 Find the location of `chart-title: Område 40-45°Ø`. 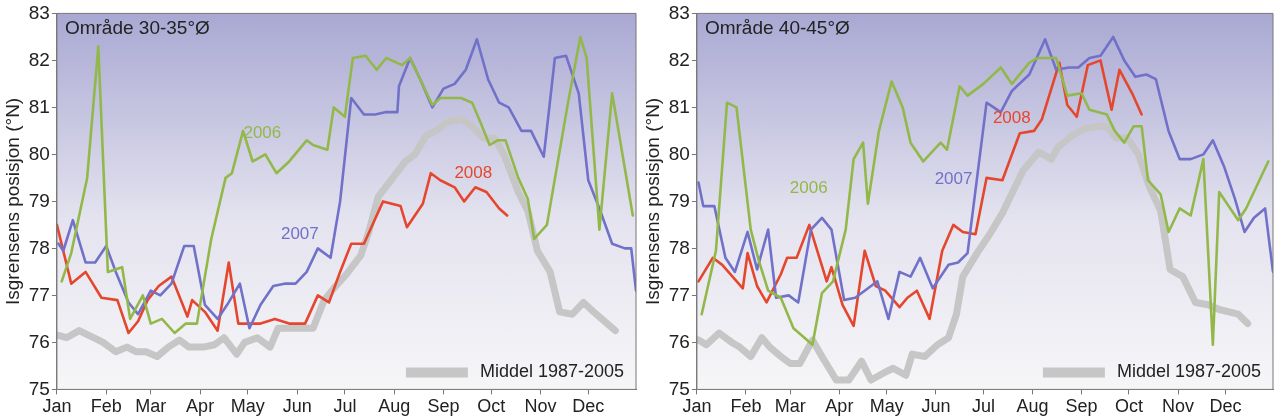

chart-title: Område 40-45°Ø is located at coordinates (777, 28).